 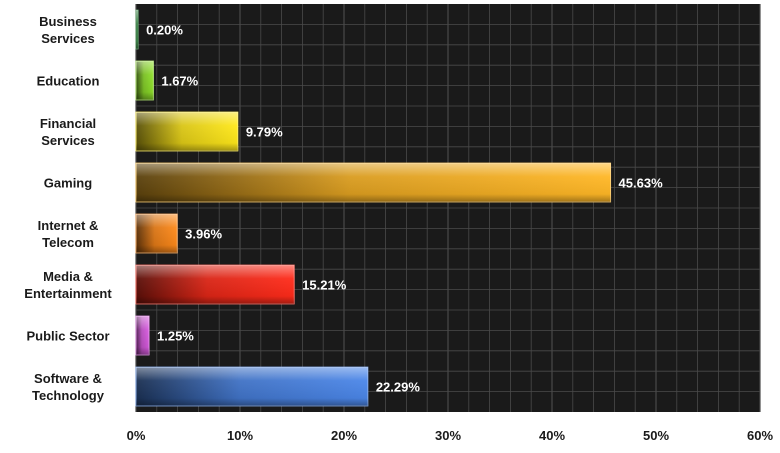 I want to click on x-tick-label: 30%, so click(x=448, y=435).